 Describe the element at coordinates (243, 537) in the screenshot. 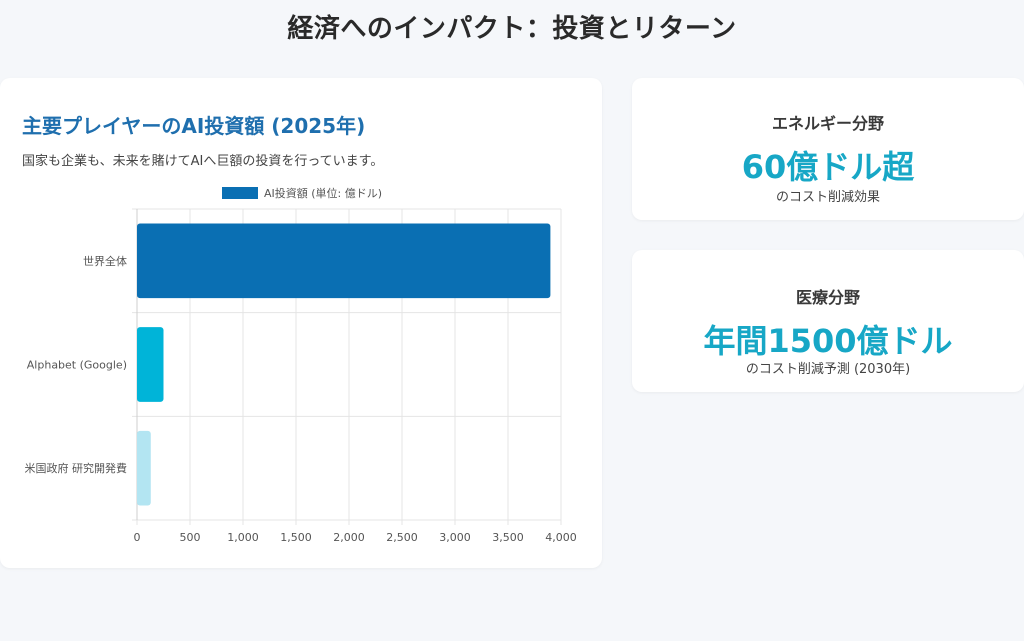

I see `x-tick-label: 1,000` at that location.